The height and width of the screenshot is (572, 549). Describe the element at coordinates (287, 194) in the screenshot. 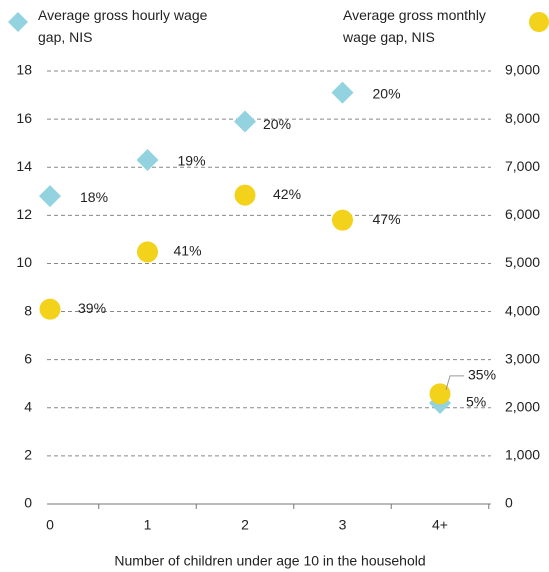

I see `point-label: 42%` at that location.